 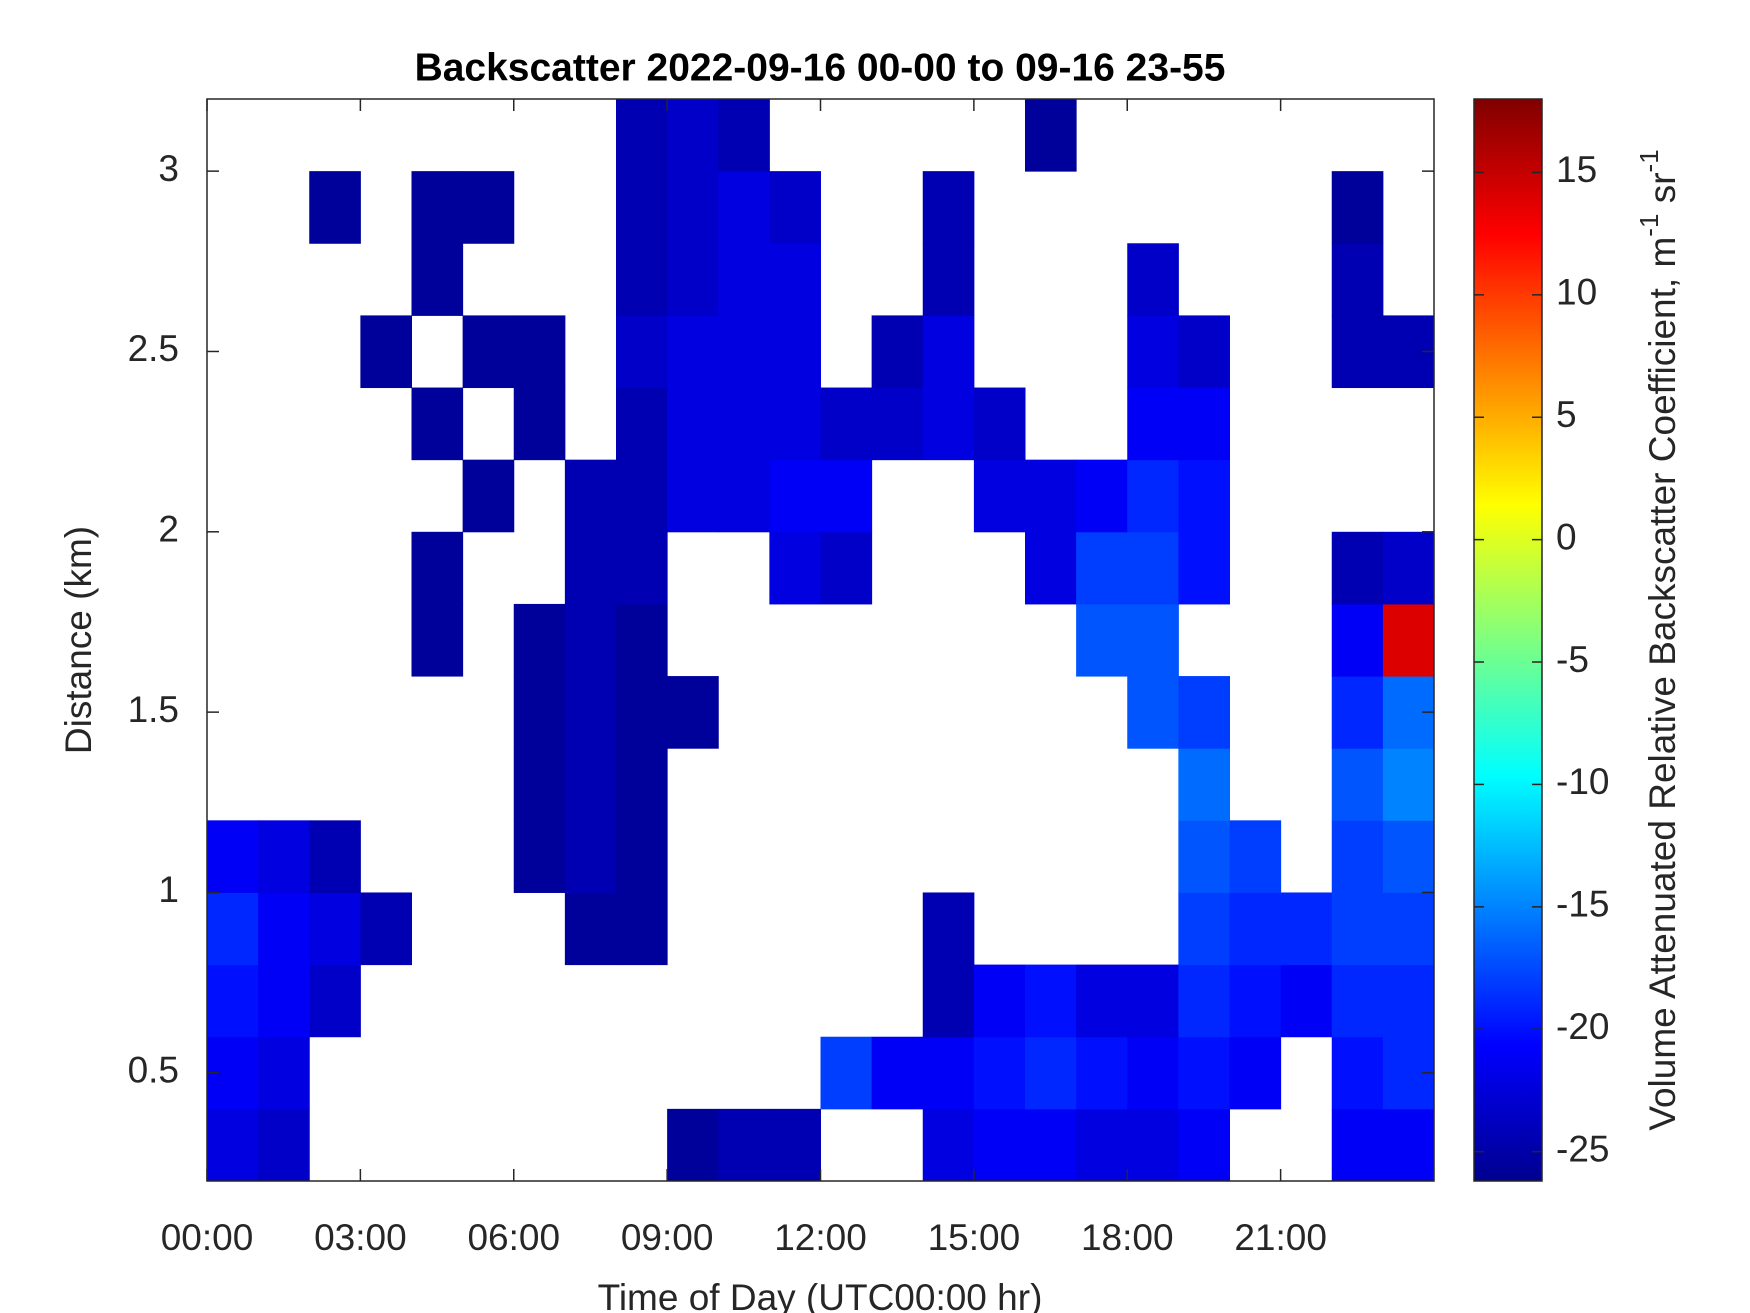 What do you see at coordinates (153, 709) in the screenshot?
I see `y-tick-label: 1.5` at bounding box center [153, 709].